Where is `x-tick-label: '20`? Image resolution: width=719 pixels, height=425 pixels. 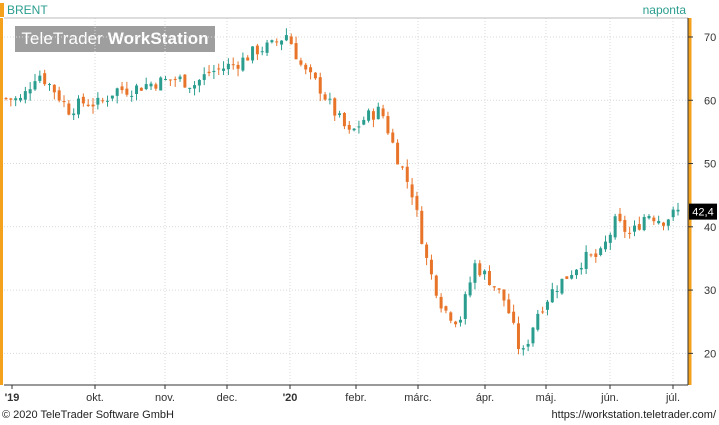
x-tick-label: '20 is located at coordinates (290, 398).